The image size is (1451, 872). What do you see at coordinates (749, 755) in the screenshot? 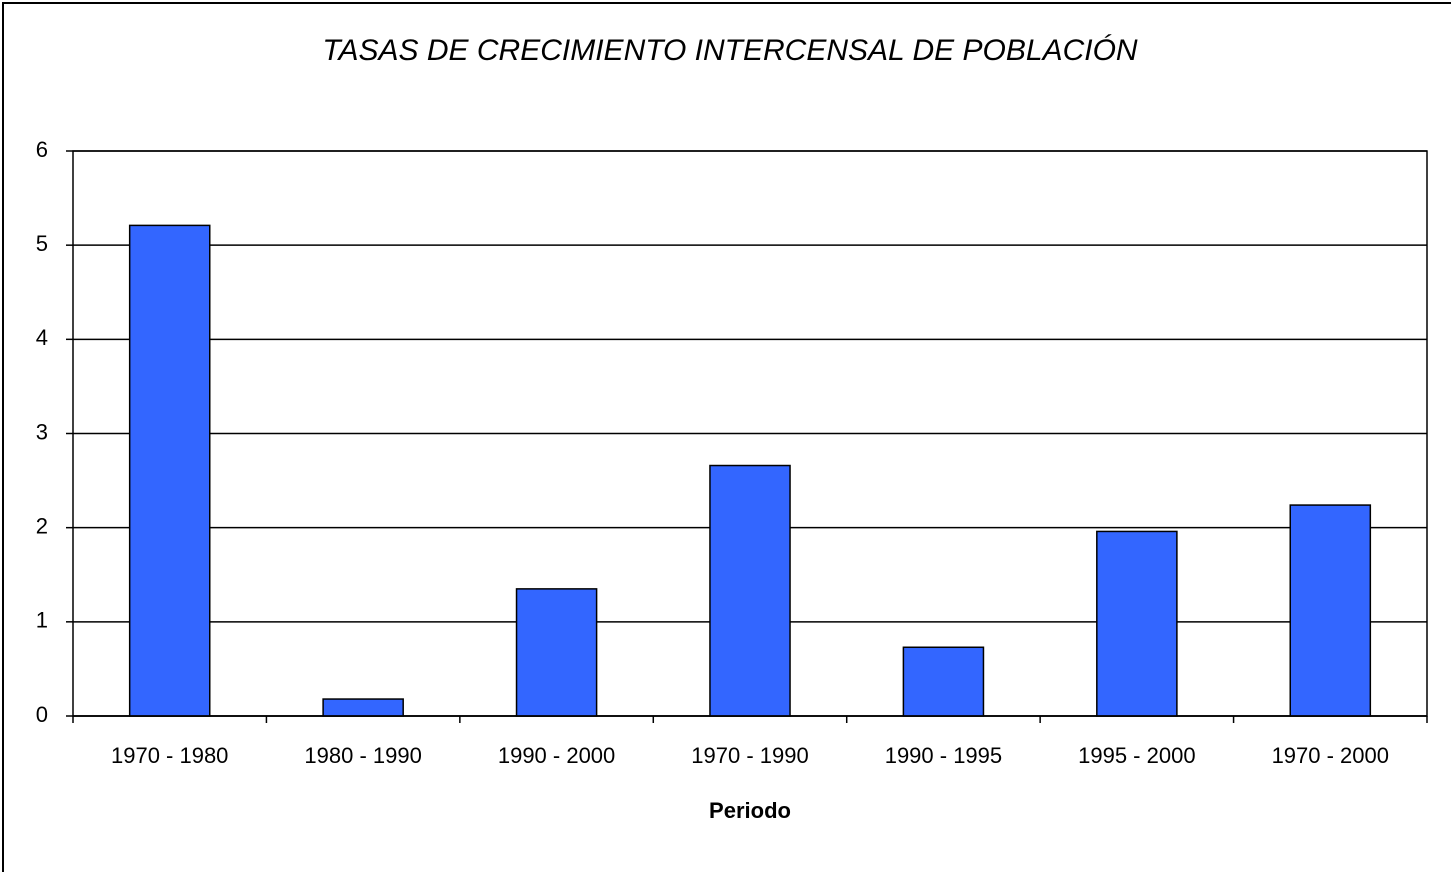
I see `x-tick-label: 1970 - 1990` at bounding box center [749, 755].